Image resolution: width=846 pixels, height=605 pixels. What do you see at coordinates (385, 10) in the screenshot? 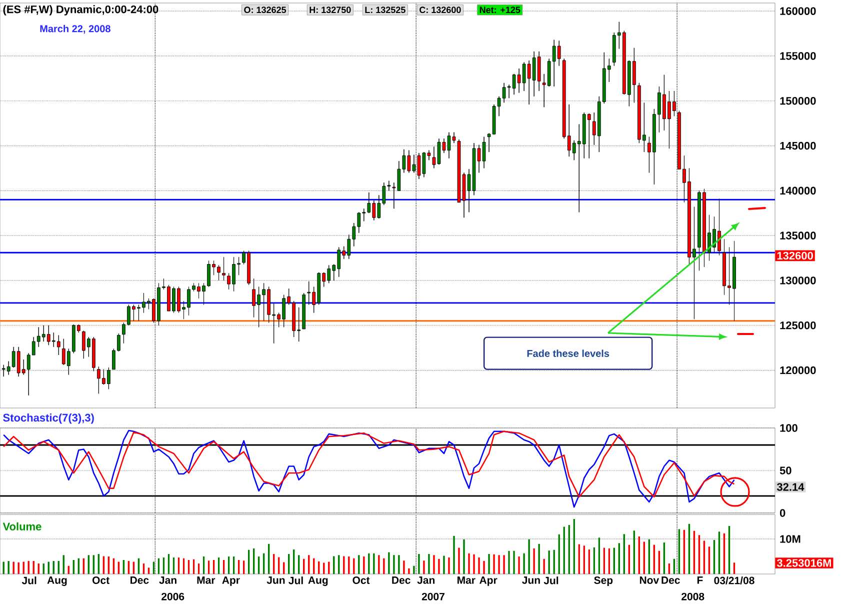
I see `annotation: L: 132525` at bounding box center [385, 10].